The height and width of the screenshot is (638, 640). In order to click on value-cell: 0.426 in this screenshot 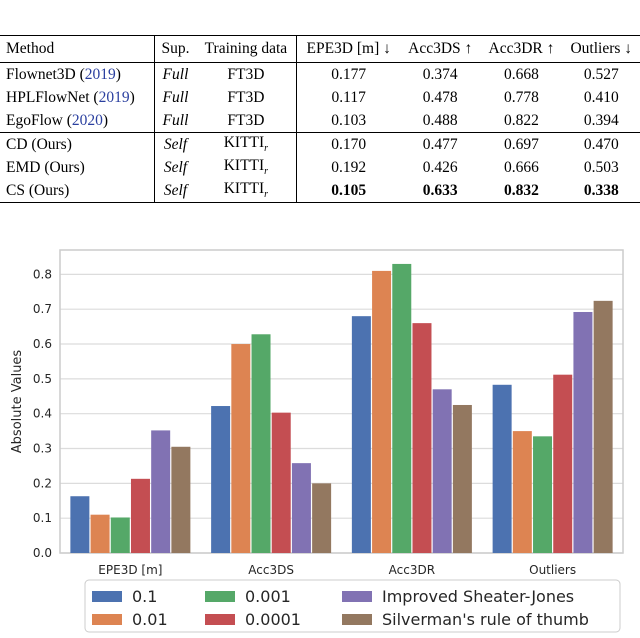, I will do `click(440, 167)`.